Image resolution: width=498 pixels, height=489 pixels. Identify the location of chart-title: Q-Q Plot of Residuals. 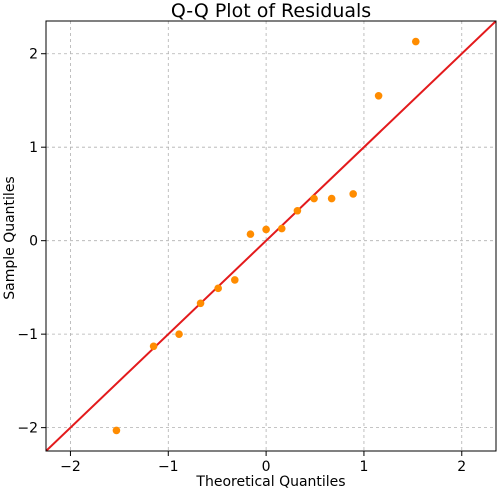
(271, 11).